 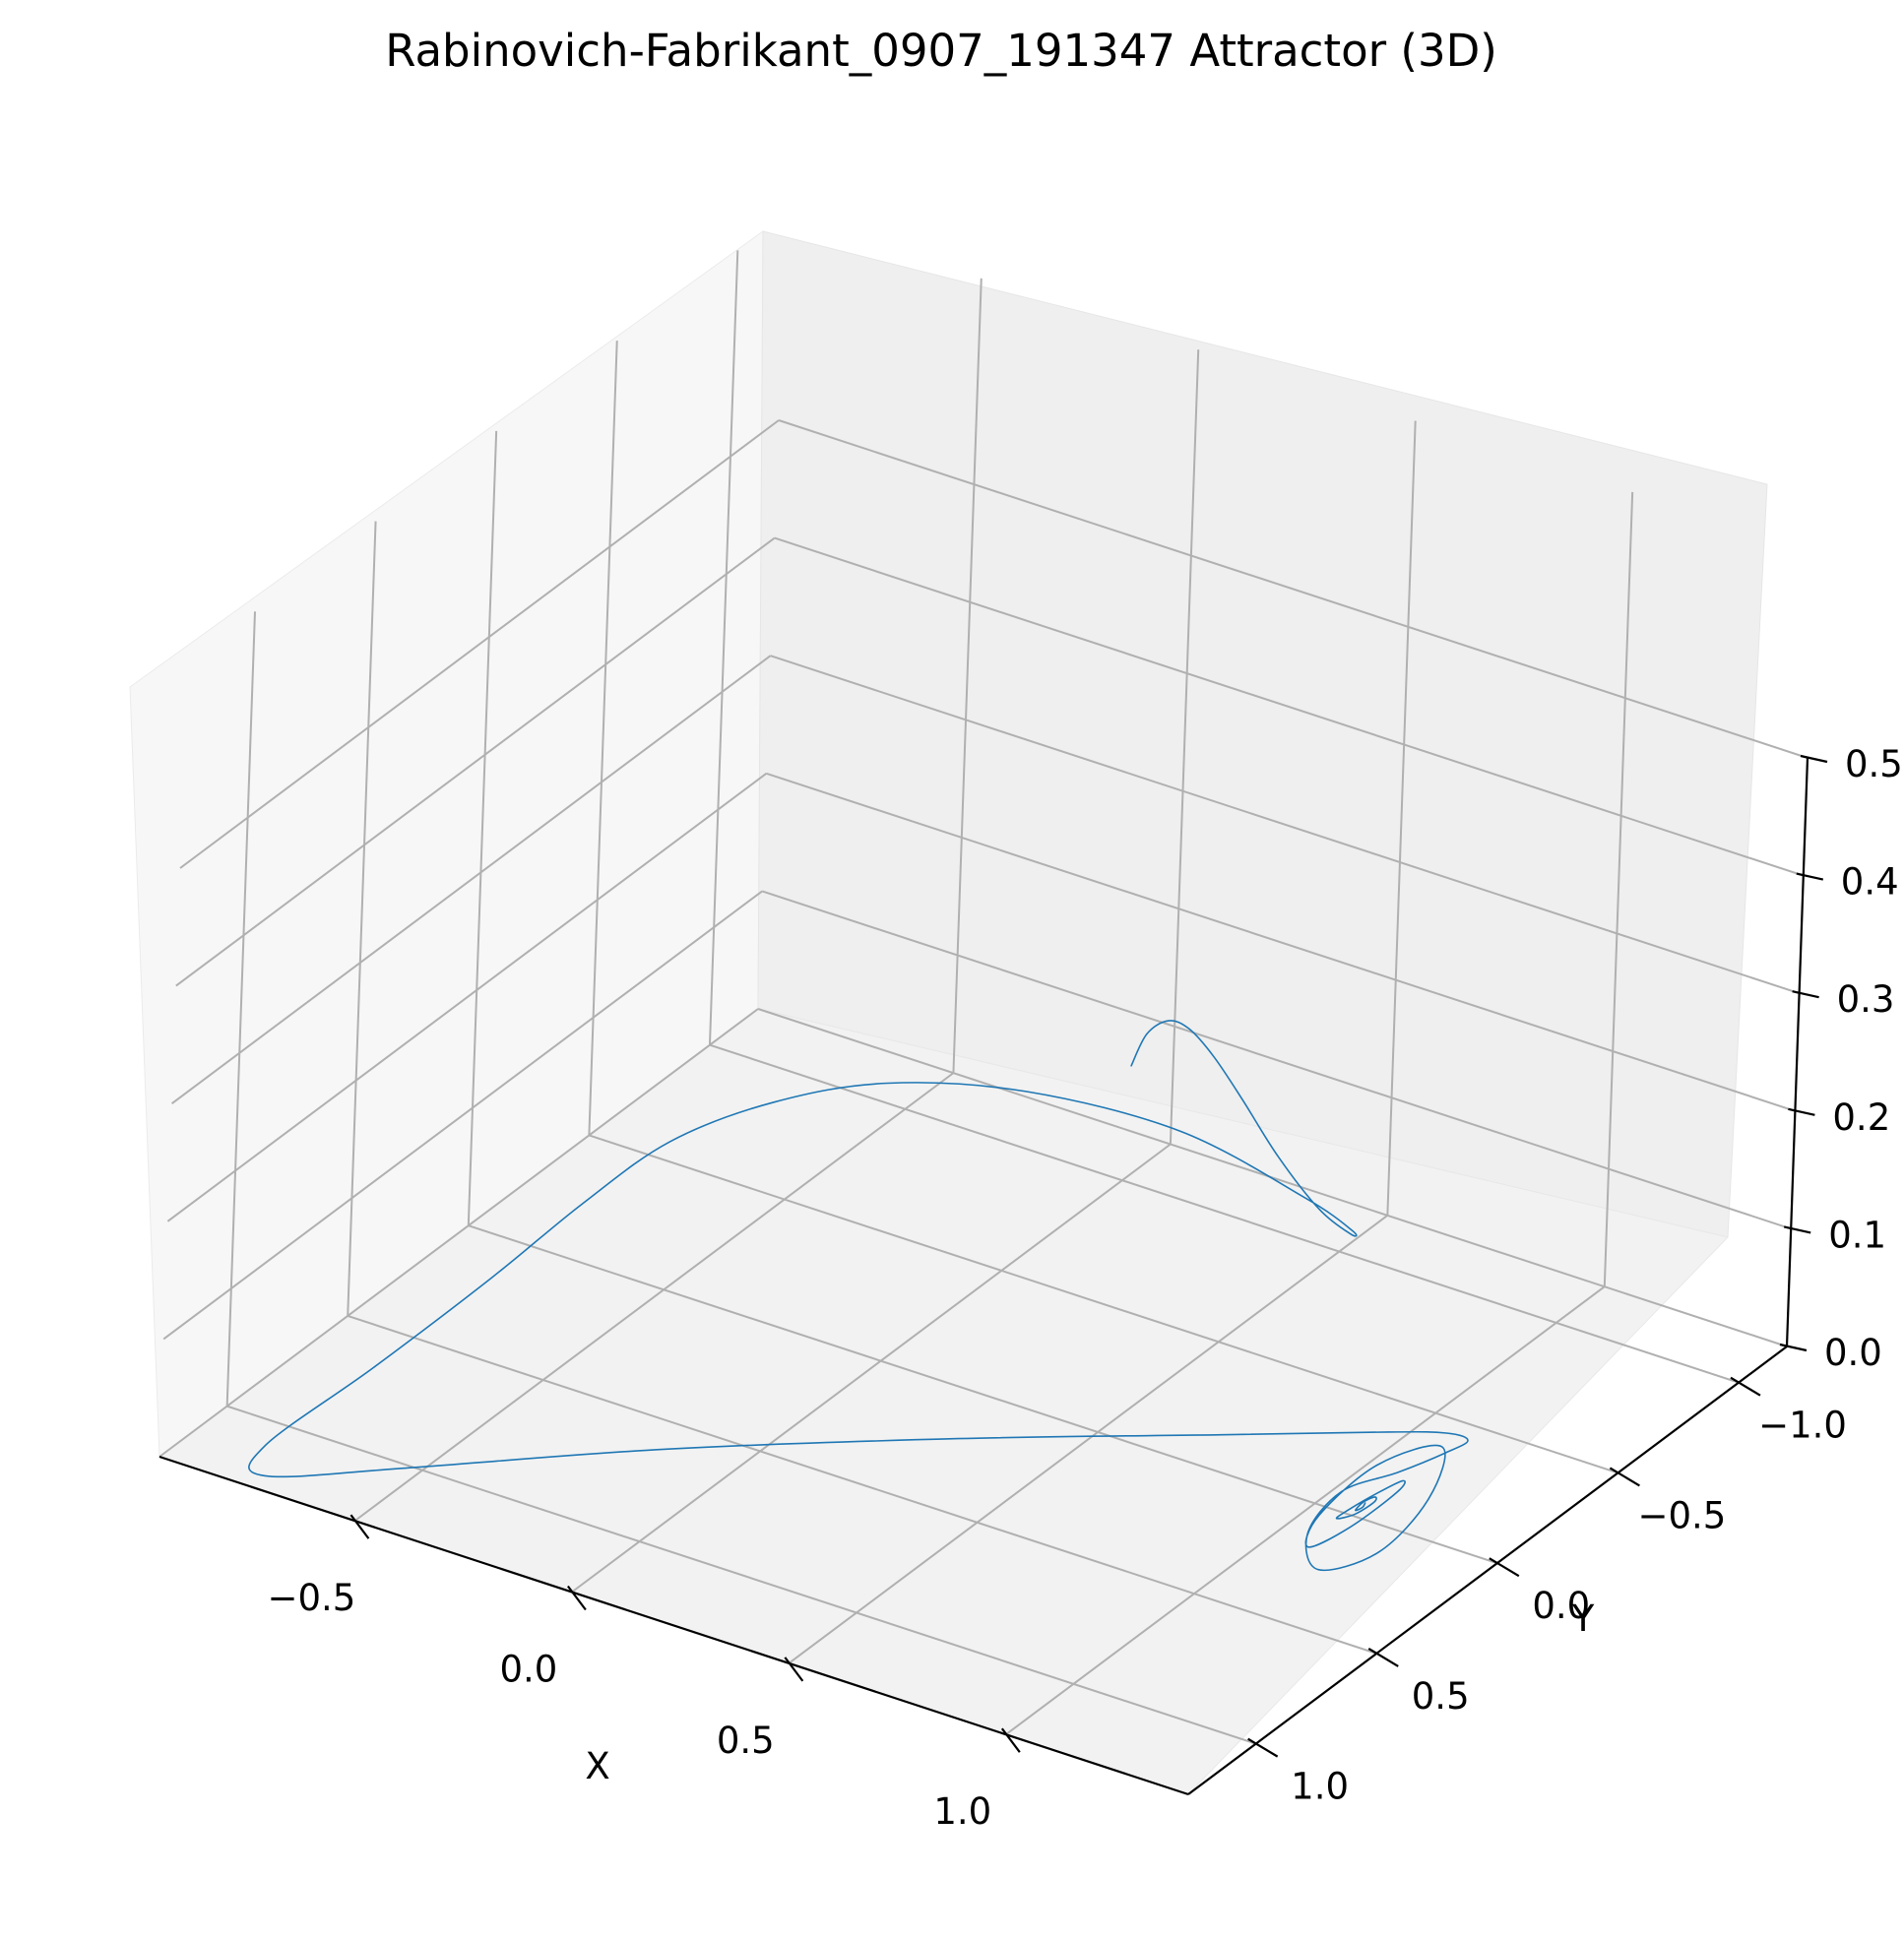 What do you see at coordinates (1802, 1426) in the screenshot?
I see `y-tick-label: −1.0` at bounding box center [1802, 1426].